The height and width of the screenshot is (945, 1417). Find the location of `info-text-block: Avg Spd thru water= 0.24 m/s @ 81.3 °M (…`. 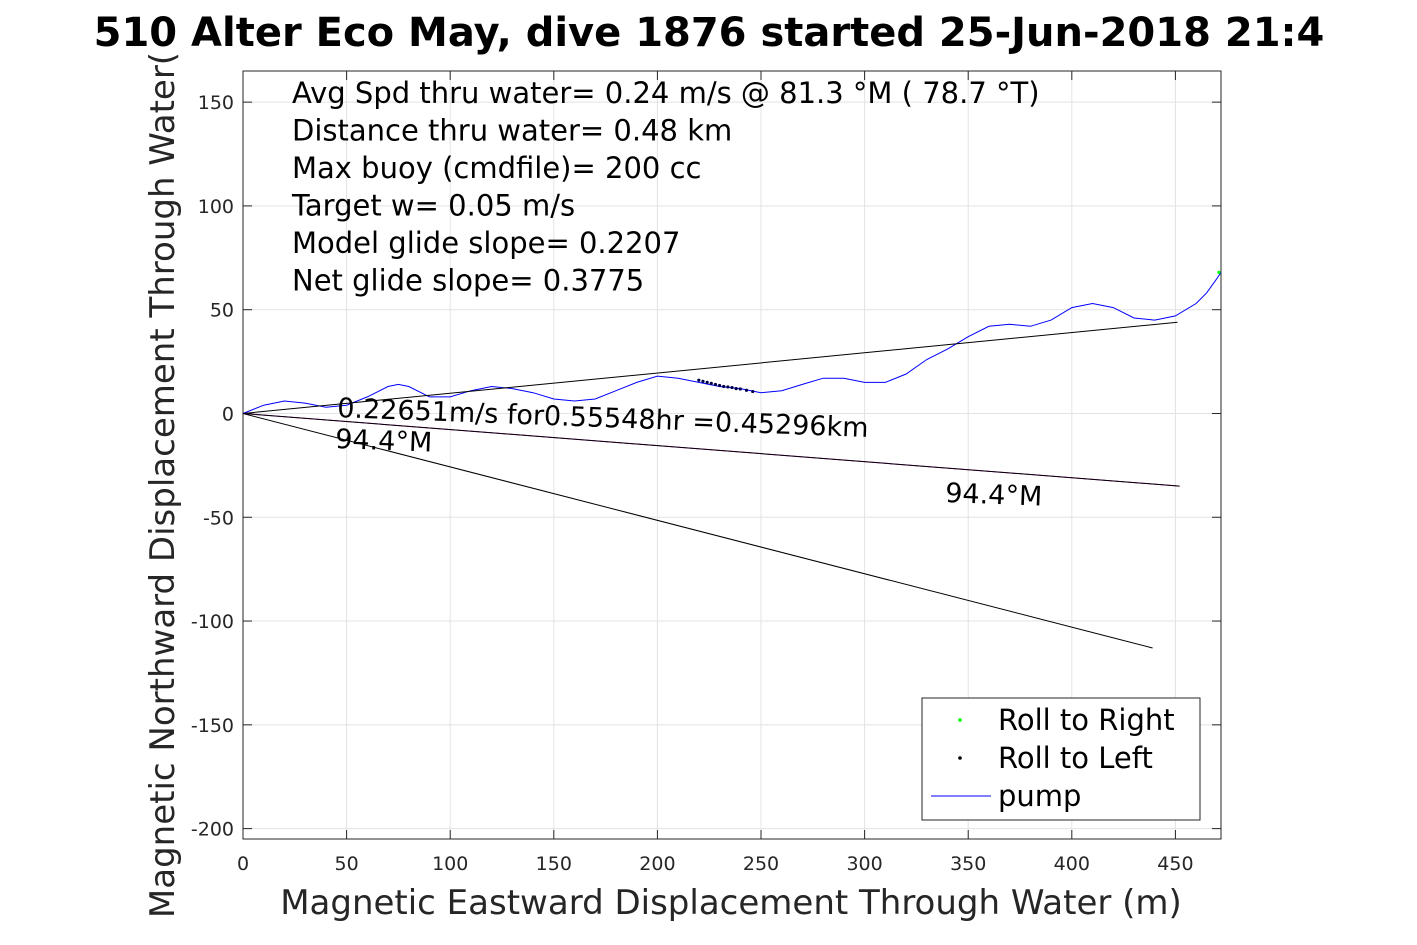

info-text-block: Avg Spd thru water= 0.24 m/s @ 81.3 °M (… is located at coordinates (665, 187).